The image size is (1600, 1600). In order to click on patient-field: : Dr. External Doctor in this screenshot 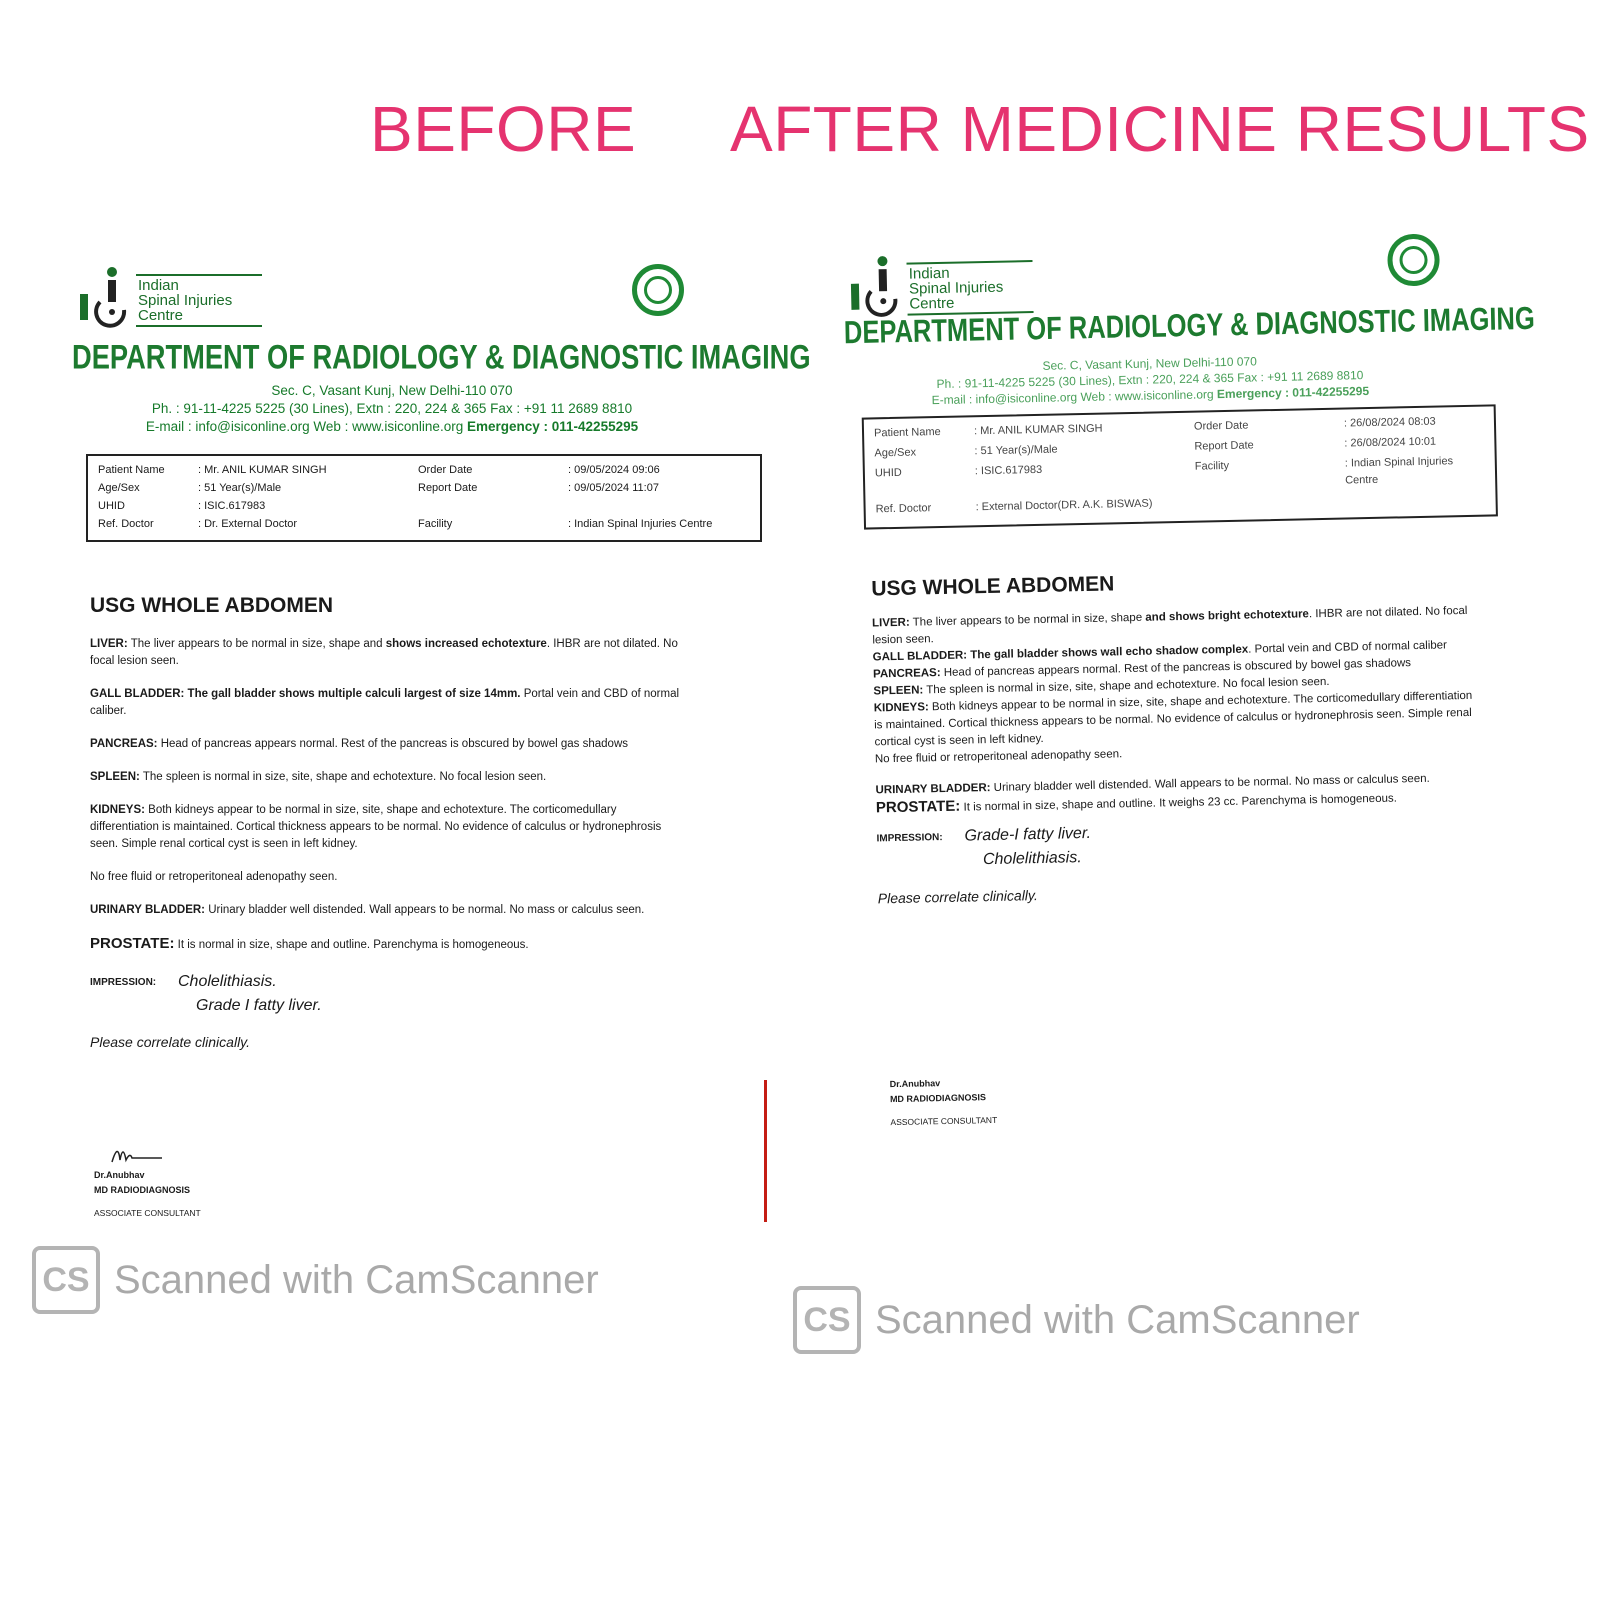, I will do `click(248, 524)`.